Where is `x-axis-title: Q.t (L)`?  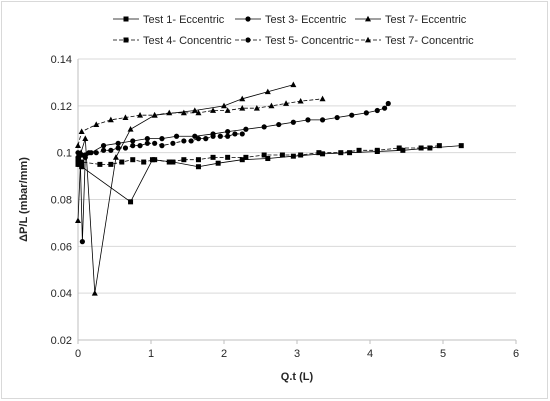 x-axis-title: Q.t (L) is located at coordinates (297, 377).